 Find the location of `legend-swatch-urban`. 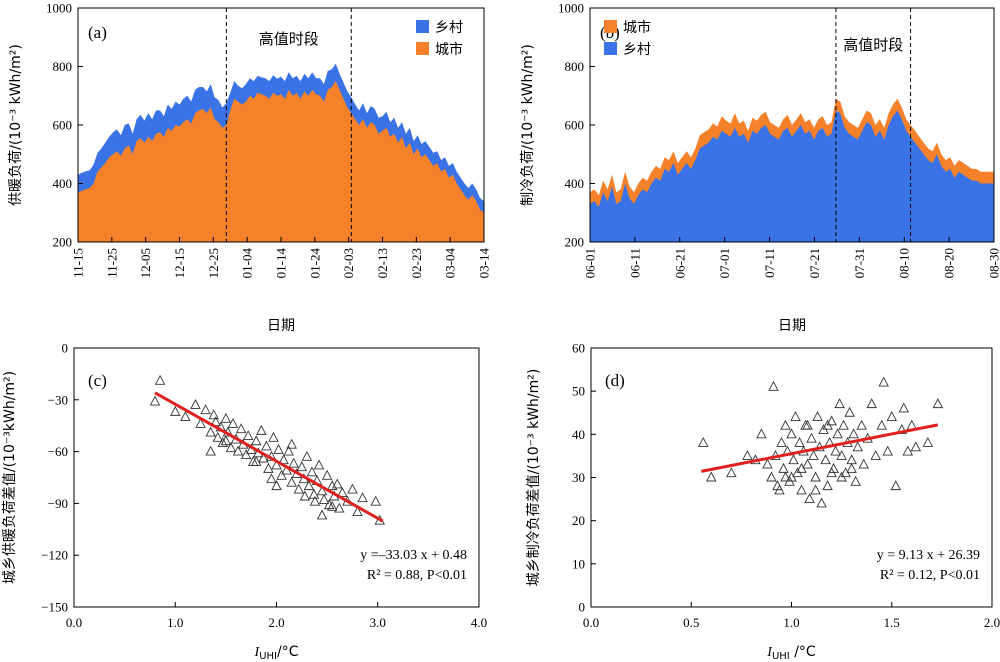

legend-swatch-urban is located at coordinates (610, 26).